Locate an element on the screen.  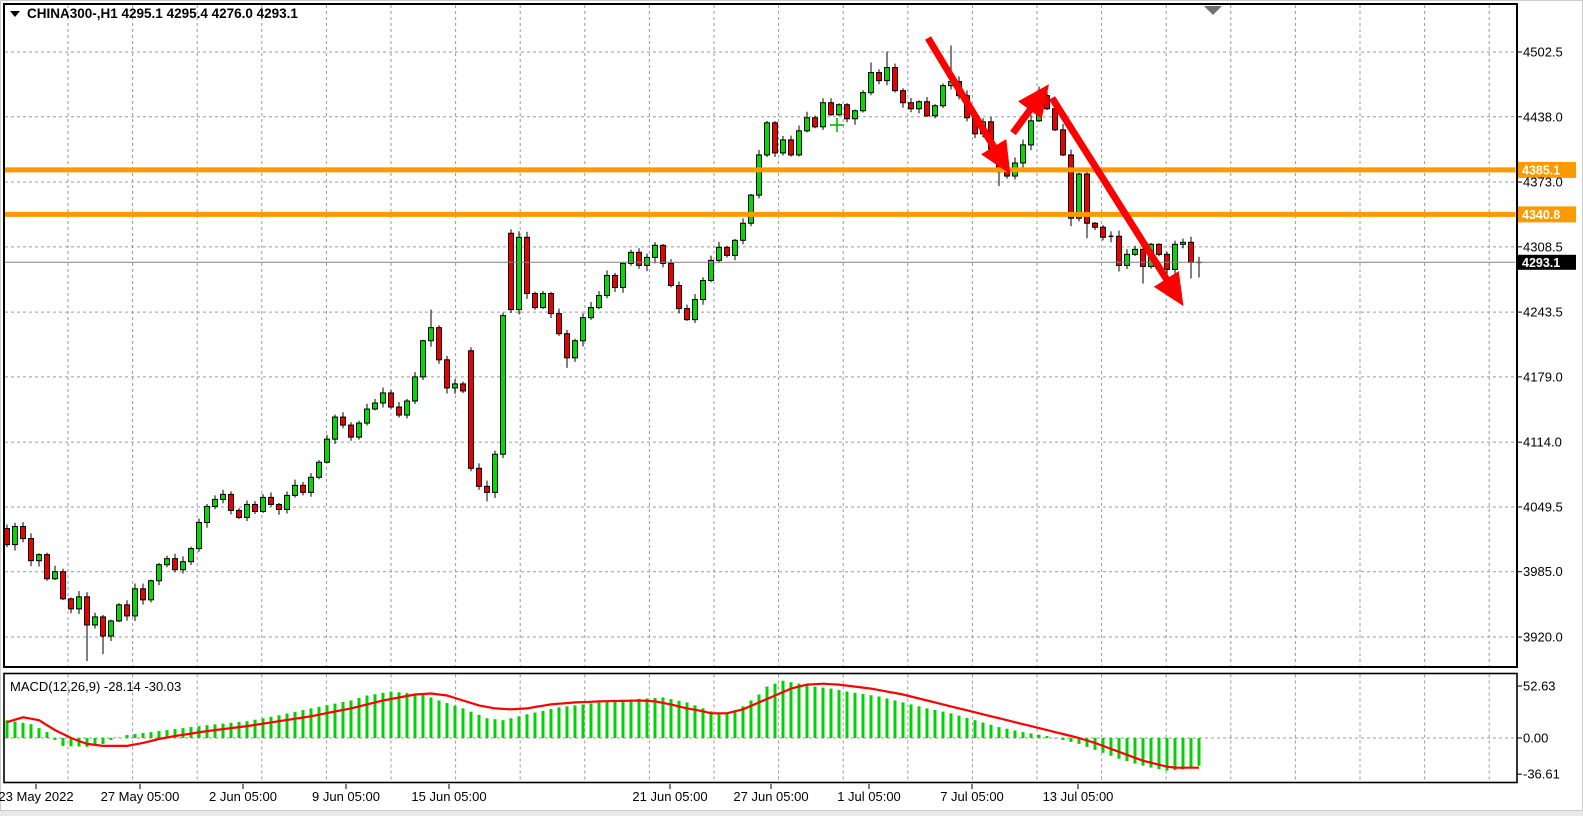
horizontal-level-lines: 4385.1 4340.8 is located at coordinates (790, 192).